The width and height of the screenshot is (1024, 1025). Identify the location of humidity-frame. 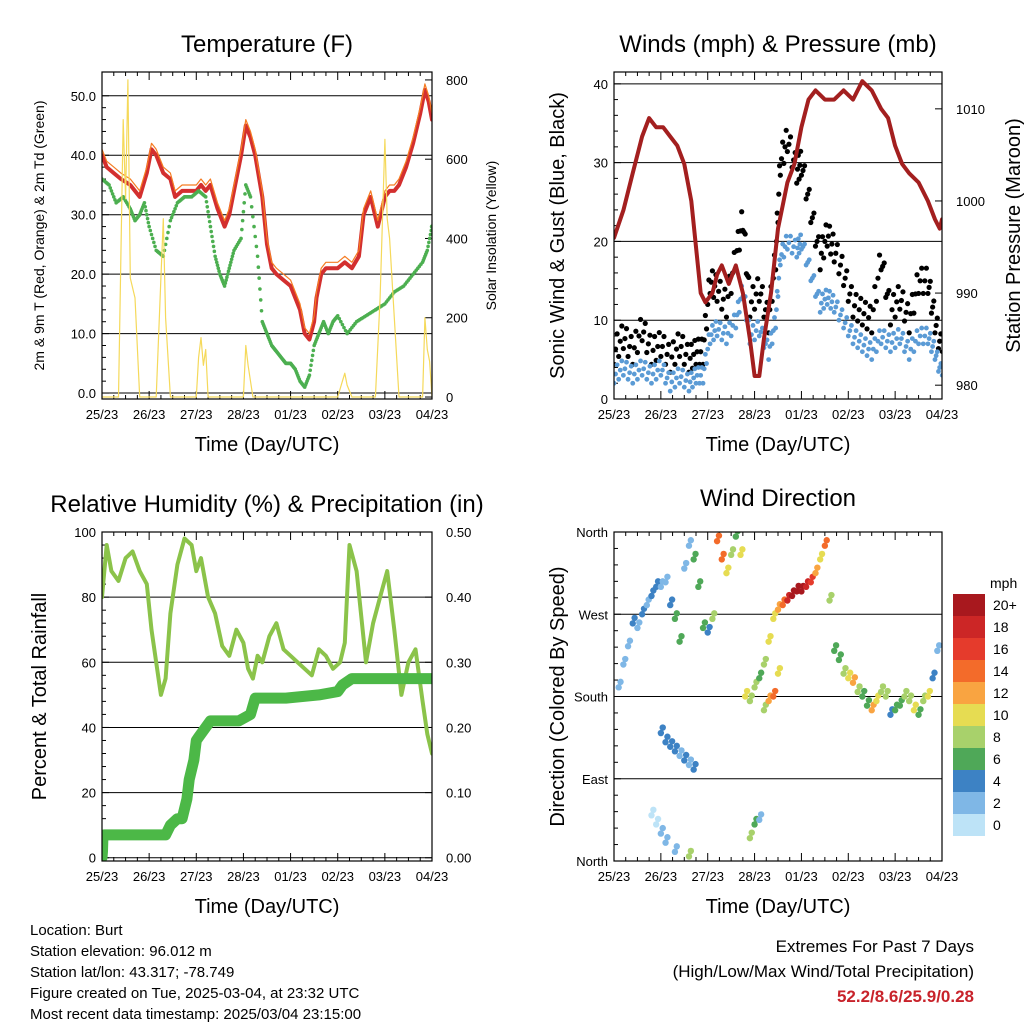
(267, 696).